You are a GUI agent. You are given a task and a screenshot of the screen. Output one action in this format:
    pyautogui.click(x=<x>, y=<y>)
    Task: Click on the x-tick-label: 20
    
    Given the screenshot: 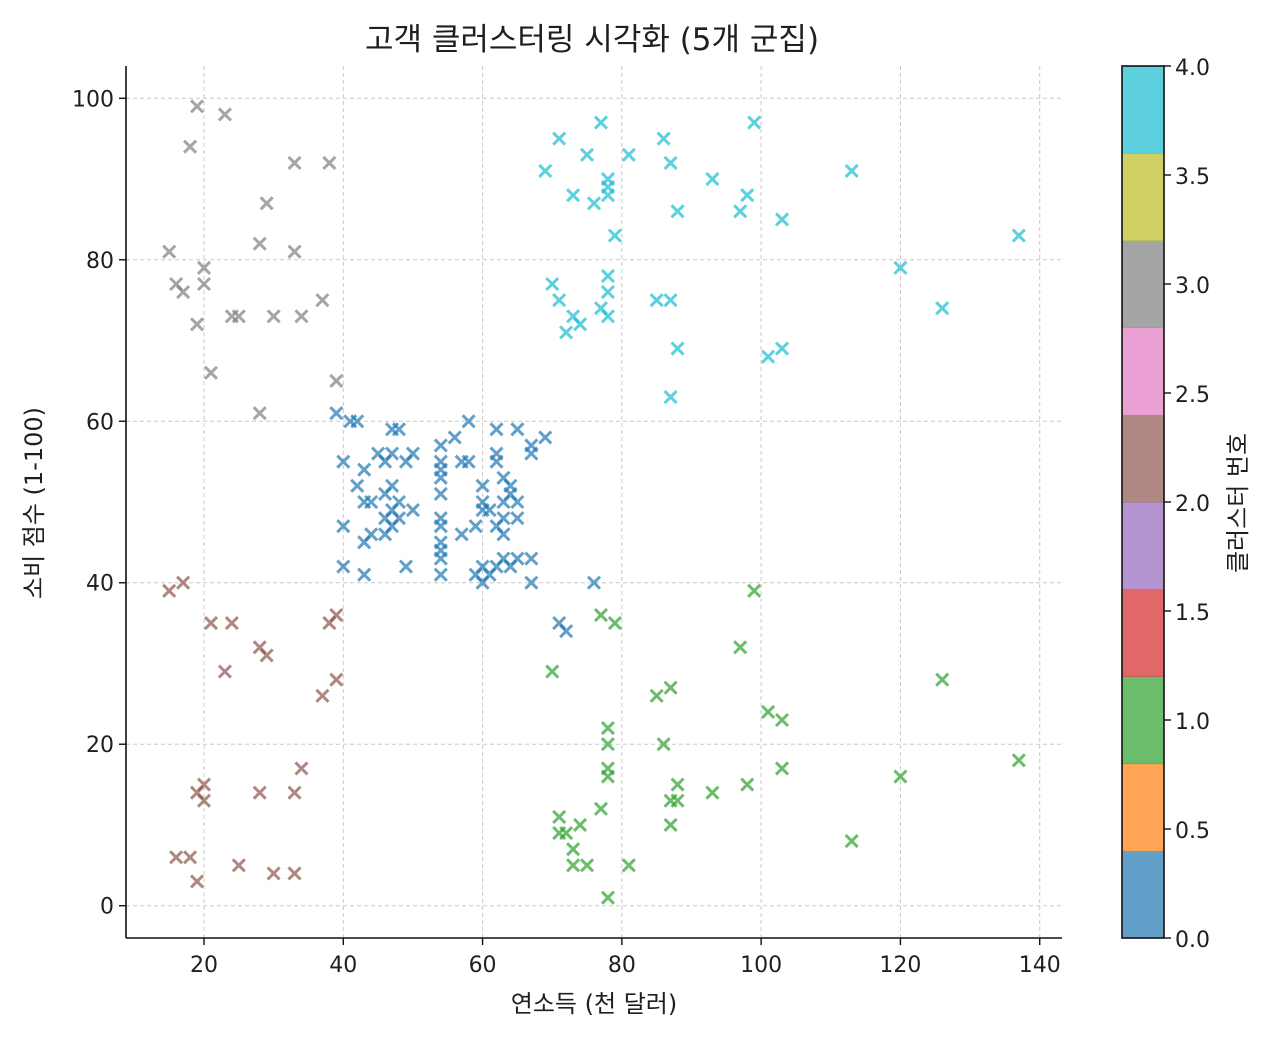 What is the action you would take?
    pyautogui.click(x=204, y=965)
    